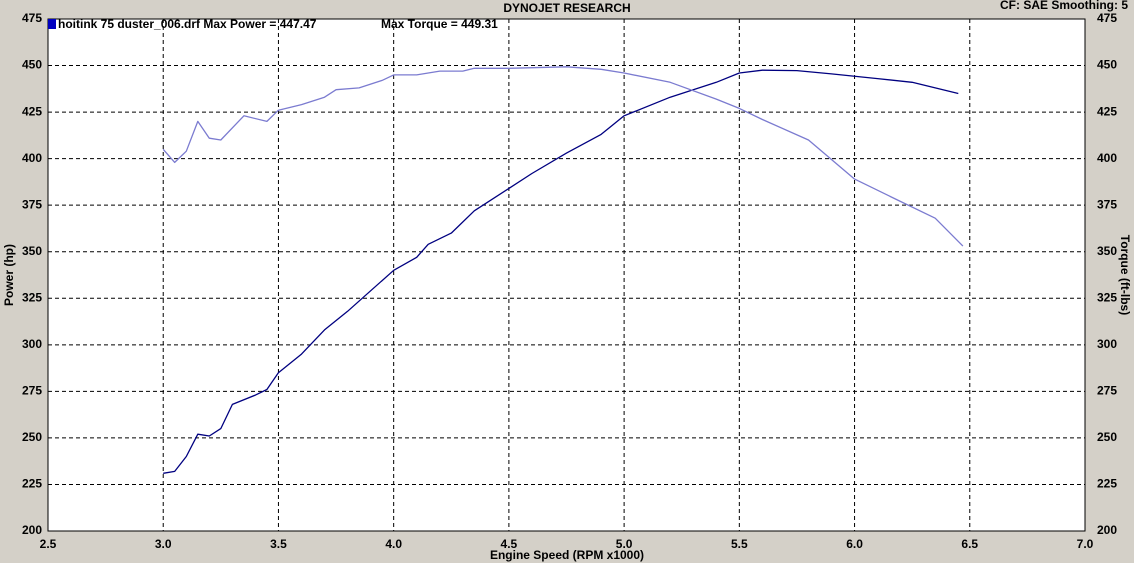 This screenshot has width=1134, height=563. What do you see at coordinates (32, 437) in the screenshot?
I see `y-tick-label: 250` at bounding box center [32, 437].